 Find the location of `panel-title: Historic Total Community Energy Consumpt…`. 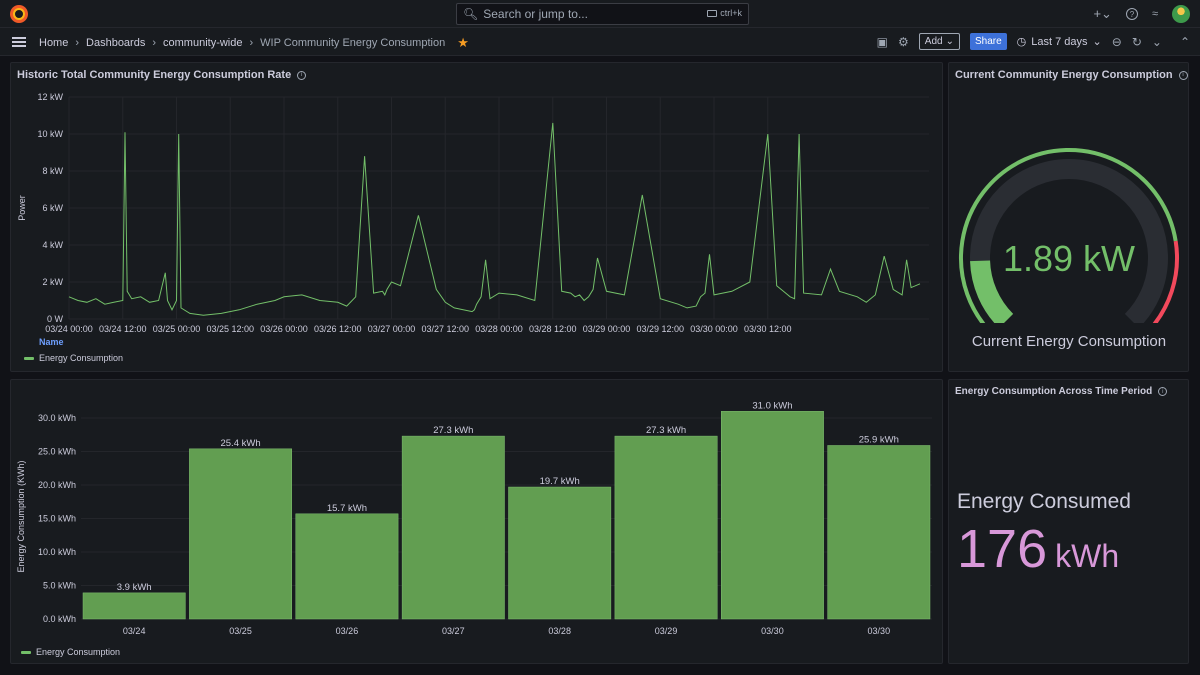

panel-title: Historic Total Community Energy Consumpt… is located at coordinates (162, 75).